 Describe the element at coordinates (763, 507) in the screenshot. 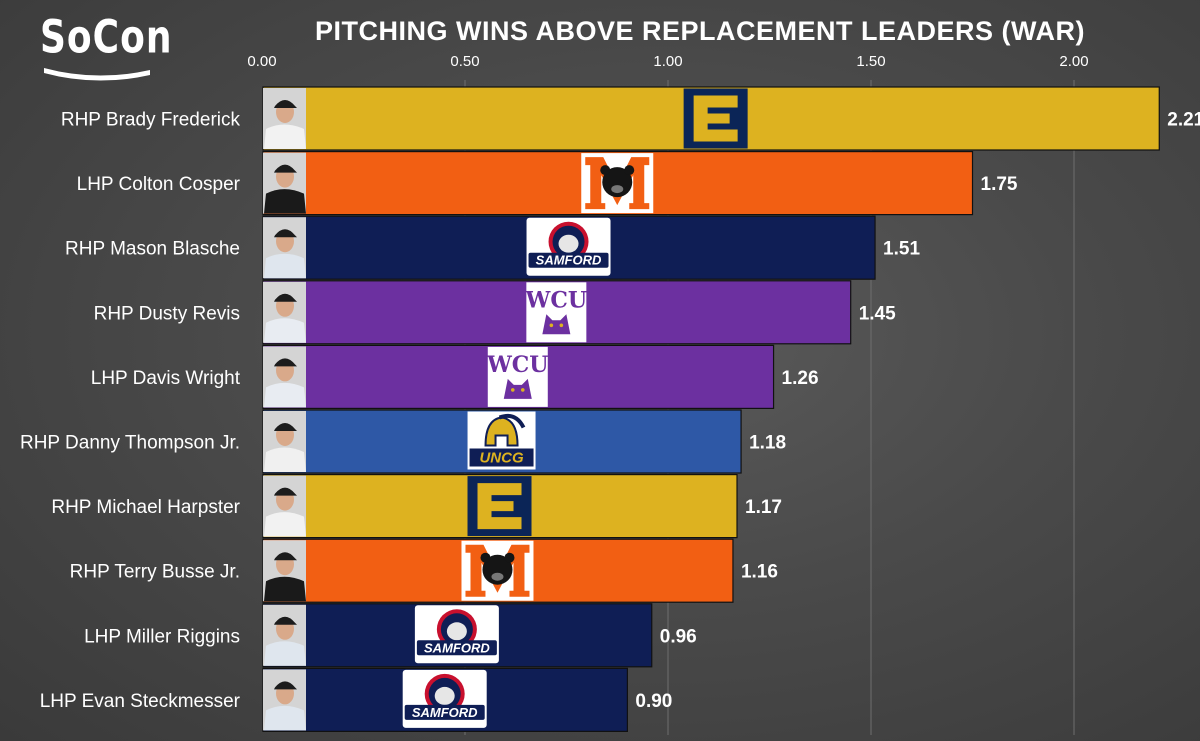

I see `value-label: 1.17` at that location.